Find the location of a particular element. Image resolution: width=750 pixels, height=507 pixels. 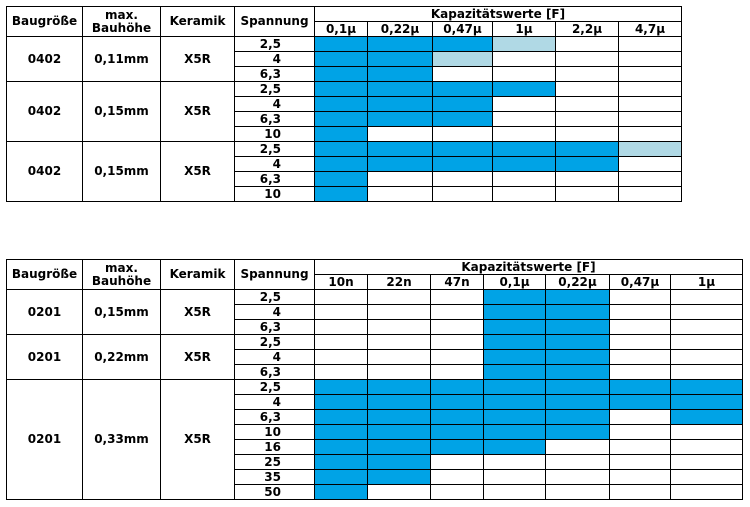

header-size: Baugröße is located at coordinates (44, 274).